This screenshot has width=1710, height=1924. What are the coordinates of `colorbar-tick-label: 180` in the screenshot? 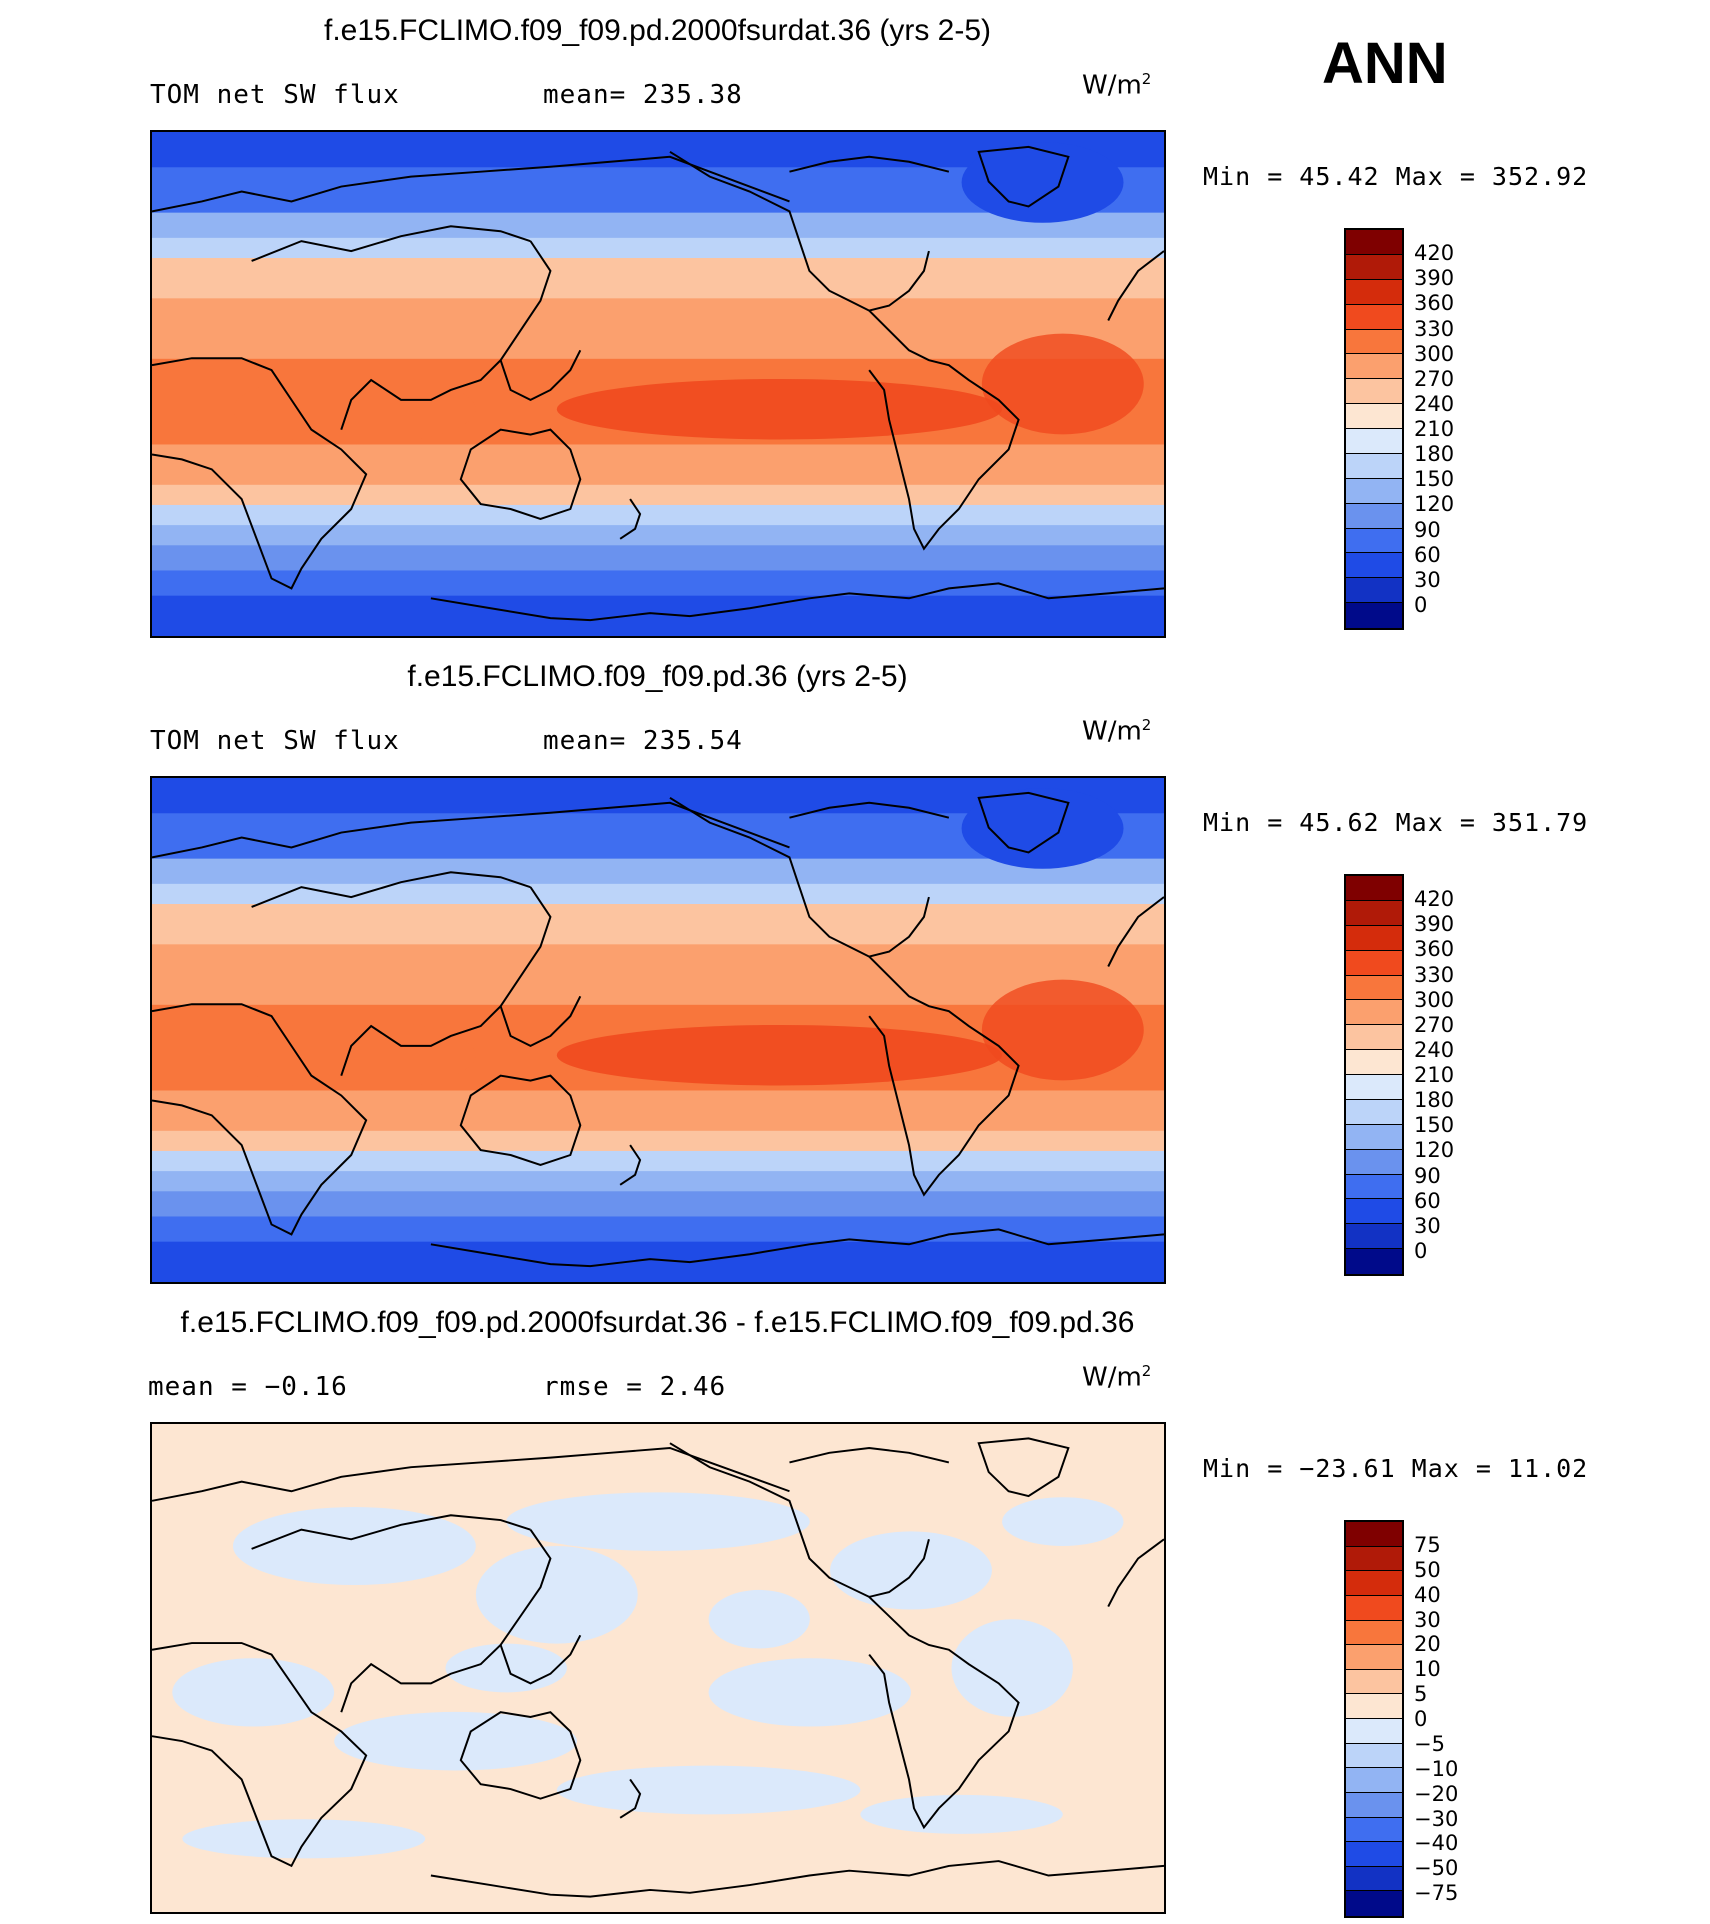 It's located at (1434, 454).